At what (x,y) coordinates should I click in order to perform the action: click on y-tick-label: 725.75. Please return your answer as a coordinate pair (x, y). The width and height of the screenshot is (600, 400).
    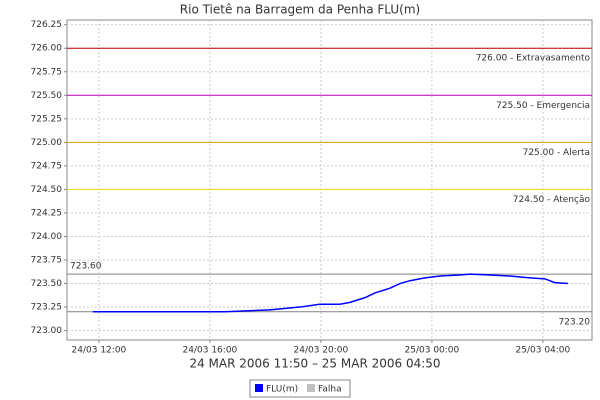
    Looking at the image, I should click on (47, 72).